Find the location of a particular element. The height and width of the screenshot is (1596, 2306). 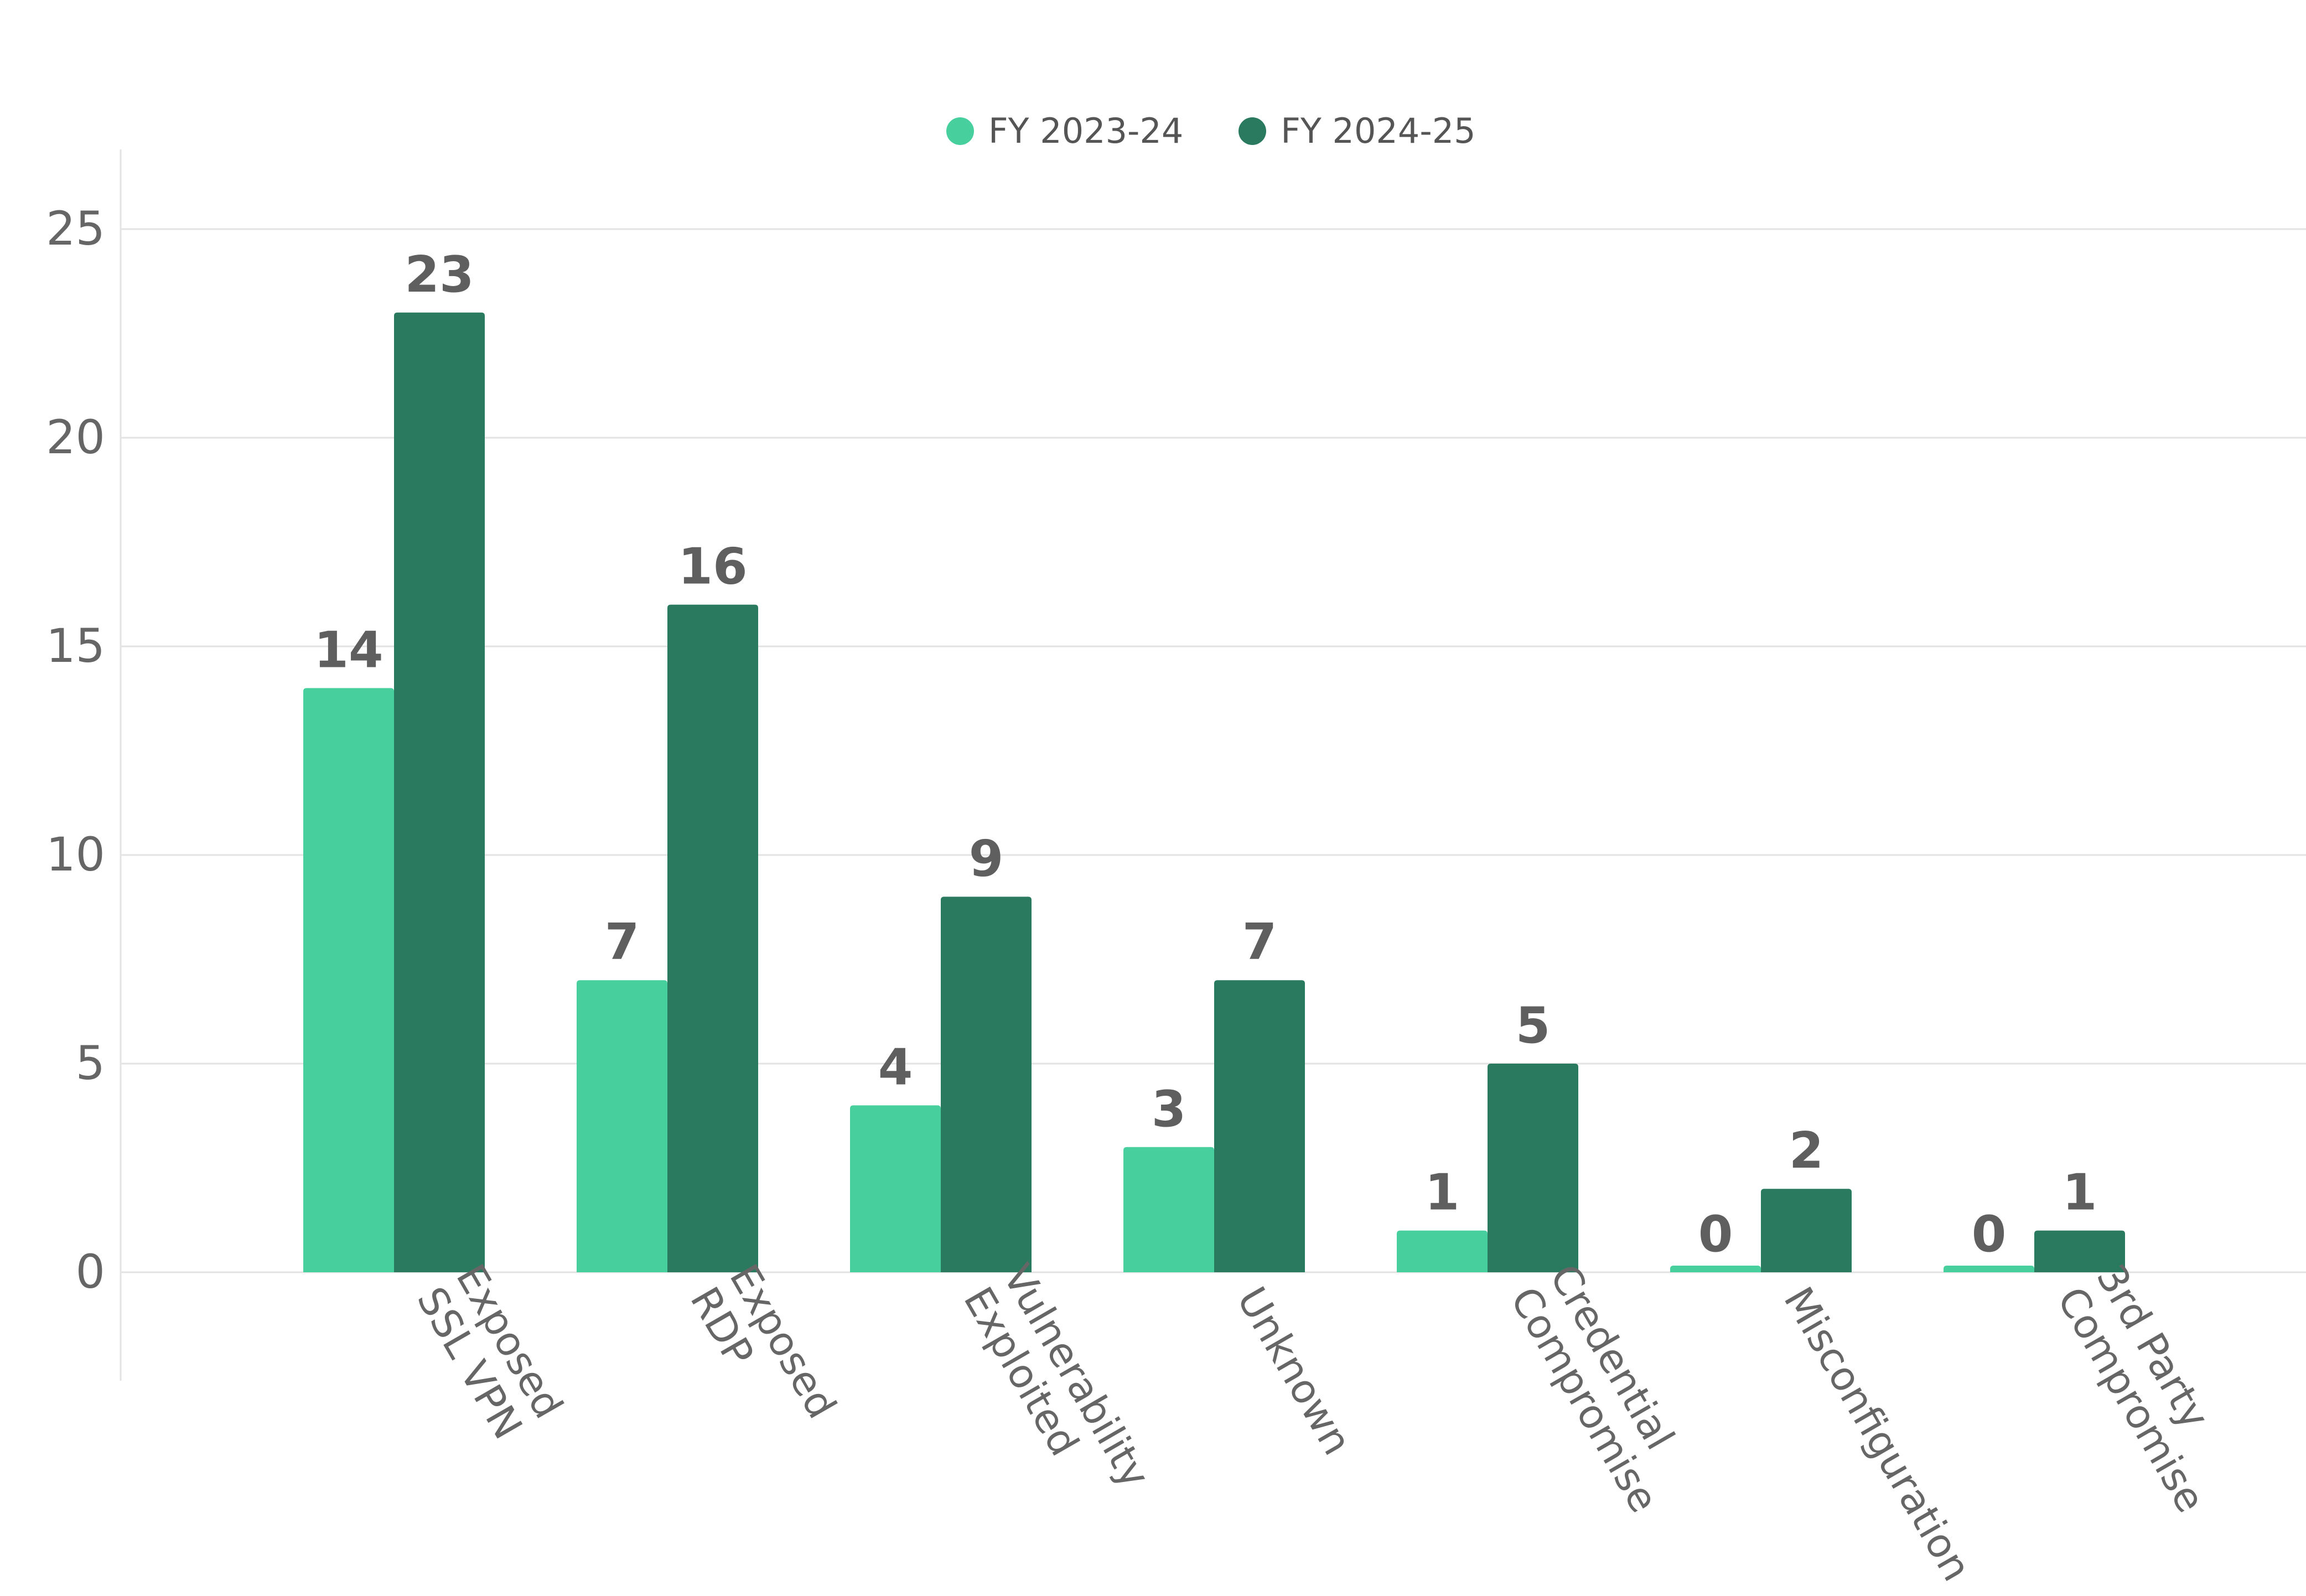

data-label-exposed-ssl-vpn-series-1: 23 is located at coordinates (440, 275).